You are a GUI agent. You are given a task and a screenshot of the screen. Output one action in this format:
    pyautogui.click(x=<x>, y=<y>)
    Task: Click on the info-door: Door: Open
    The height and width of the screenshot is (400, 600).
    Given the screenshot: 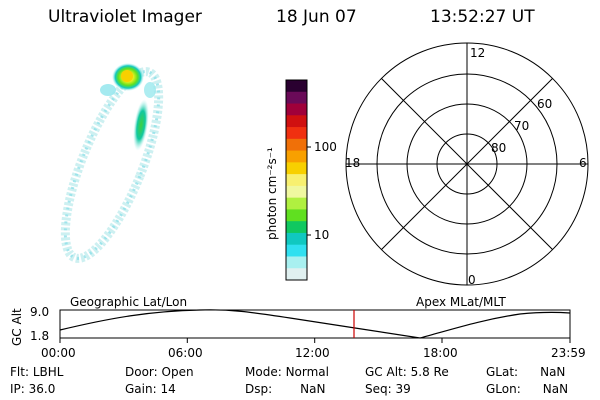 What is the action you would take?
    pyautogui.click(x=159, y=372)
    